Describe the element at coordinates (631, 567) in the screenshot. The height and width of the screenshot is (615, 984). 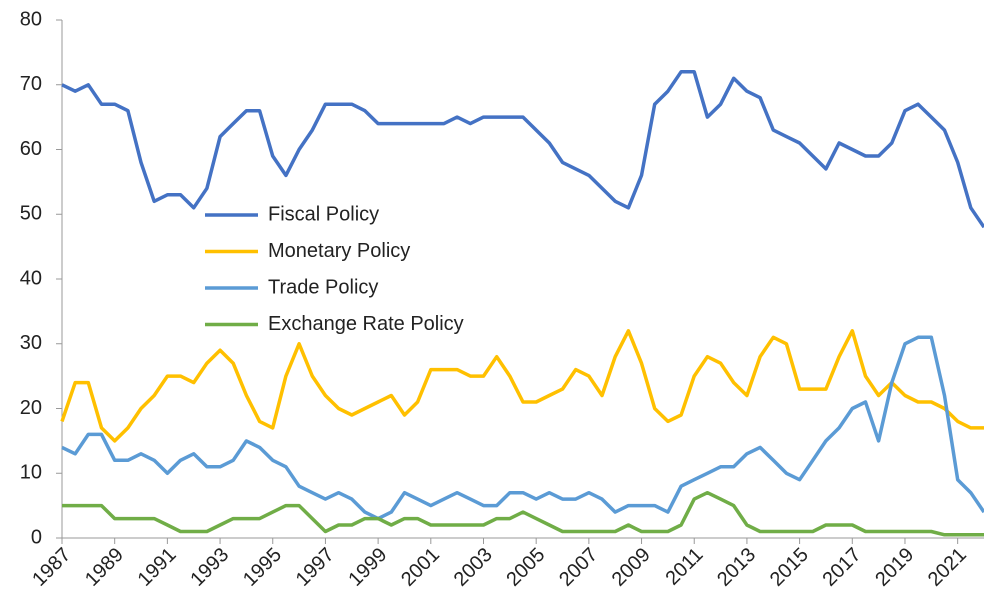
I see `x-tick-label: 2009` at that location.